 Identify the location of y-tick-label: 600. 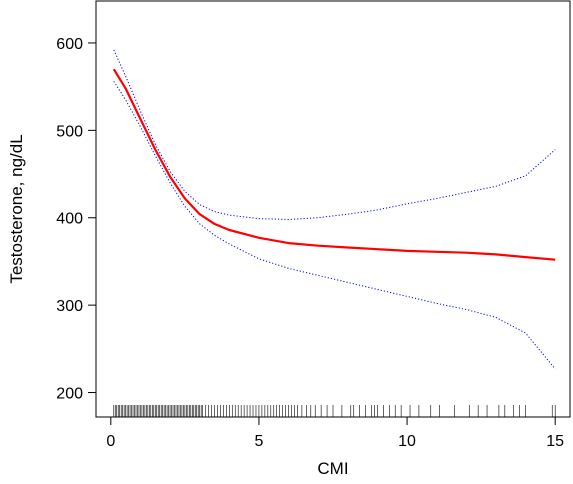
(69, 44).